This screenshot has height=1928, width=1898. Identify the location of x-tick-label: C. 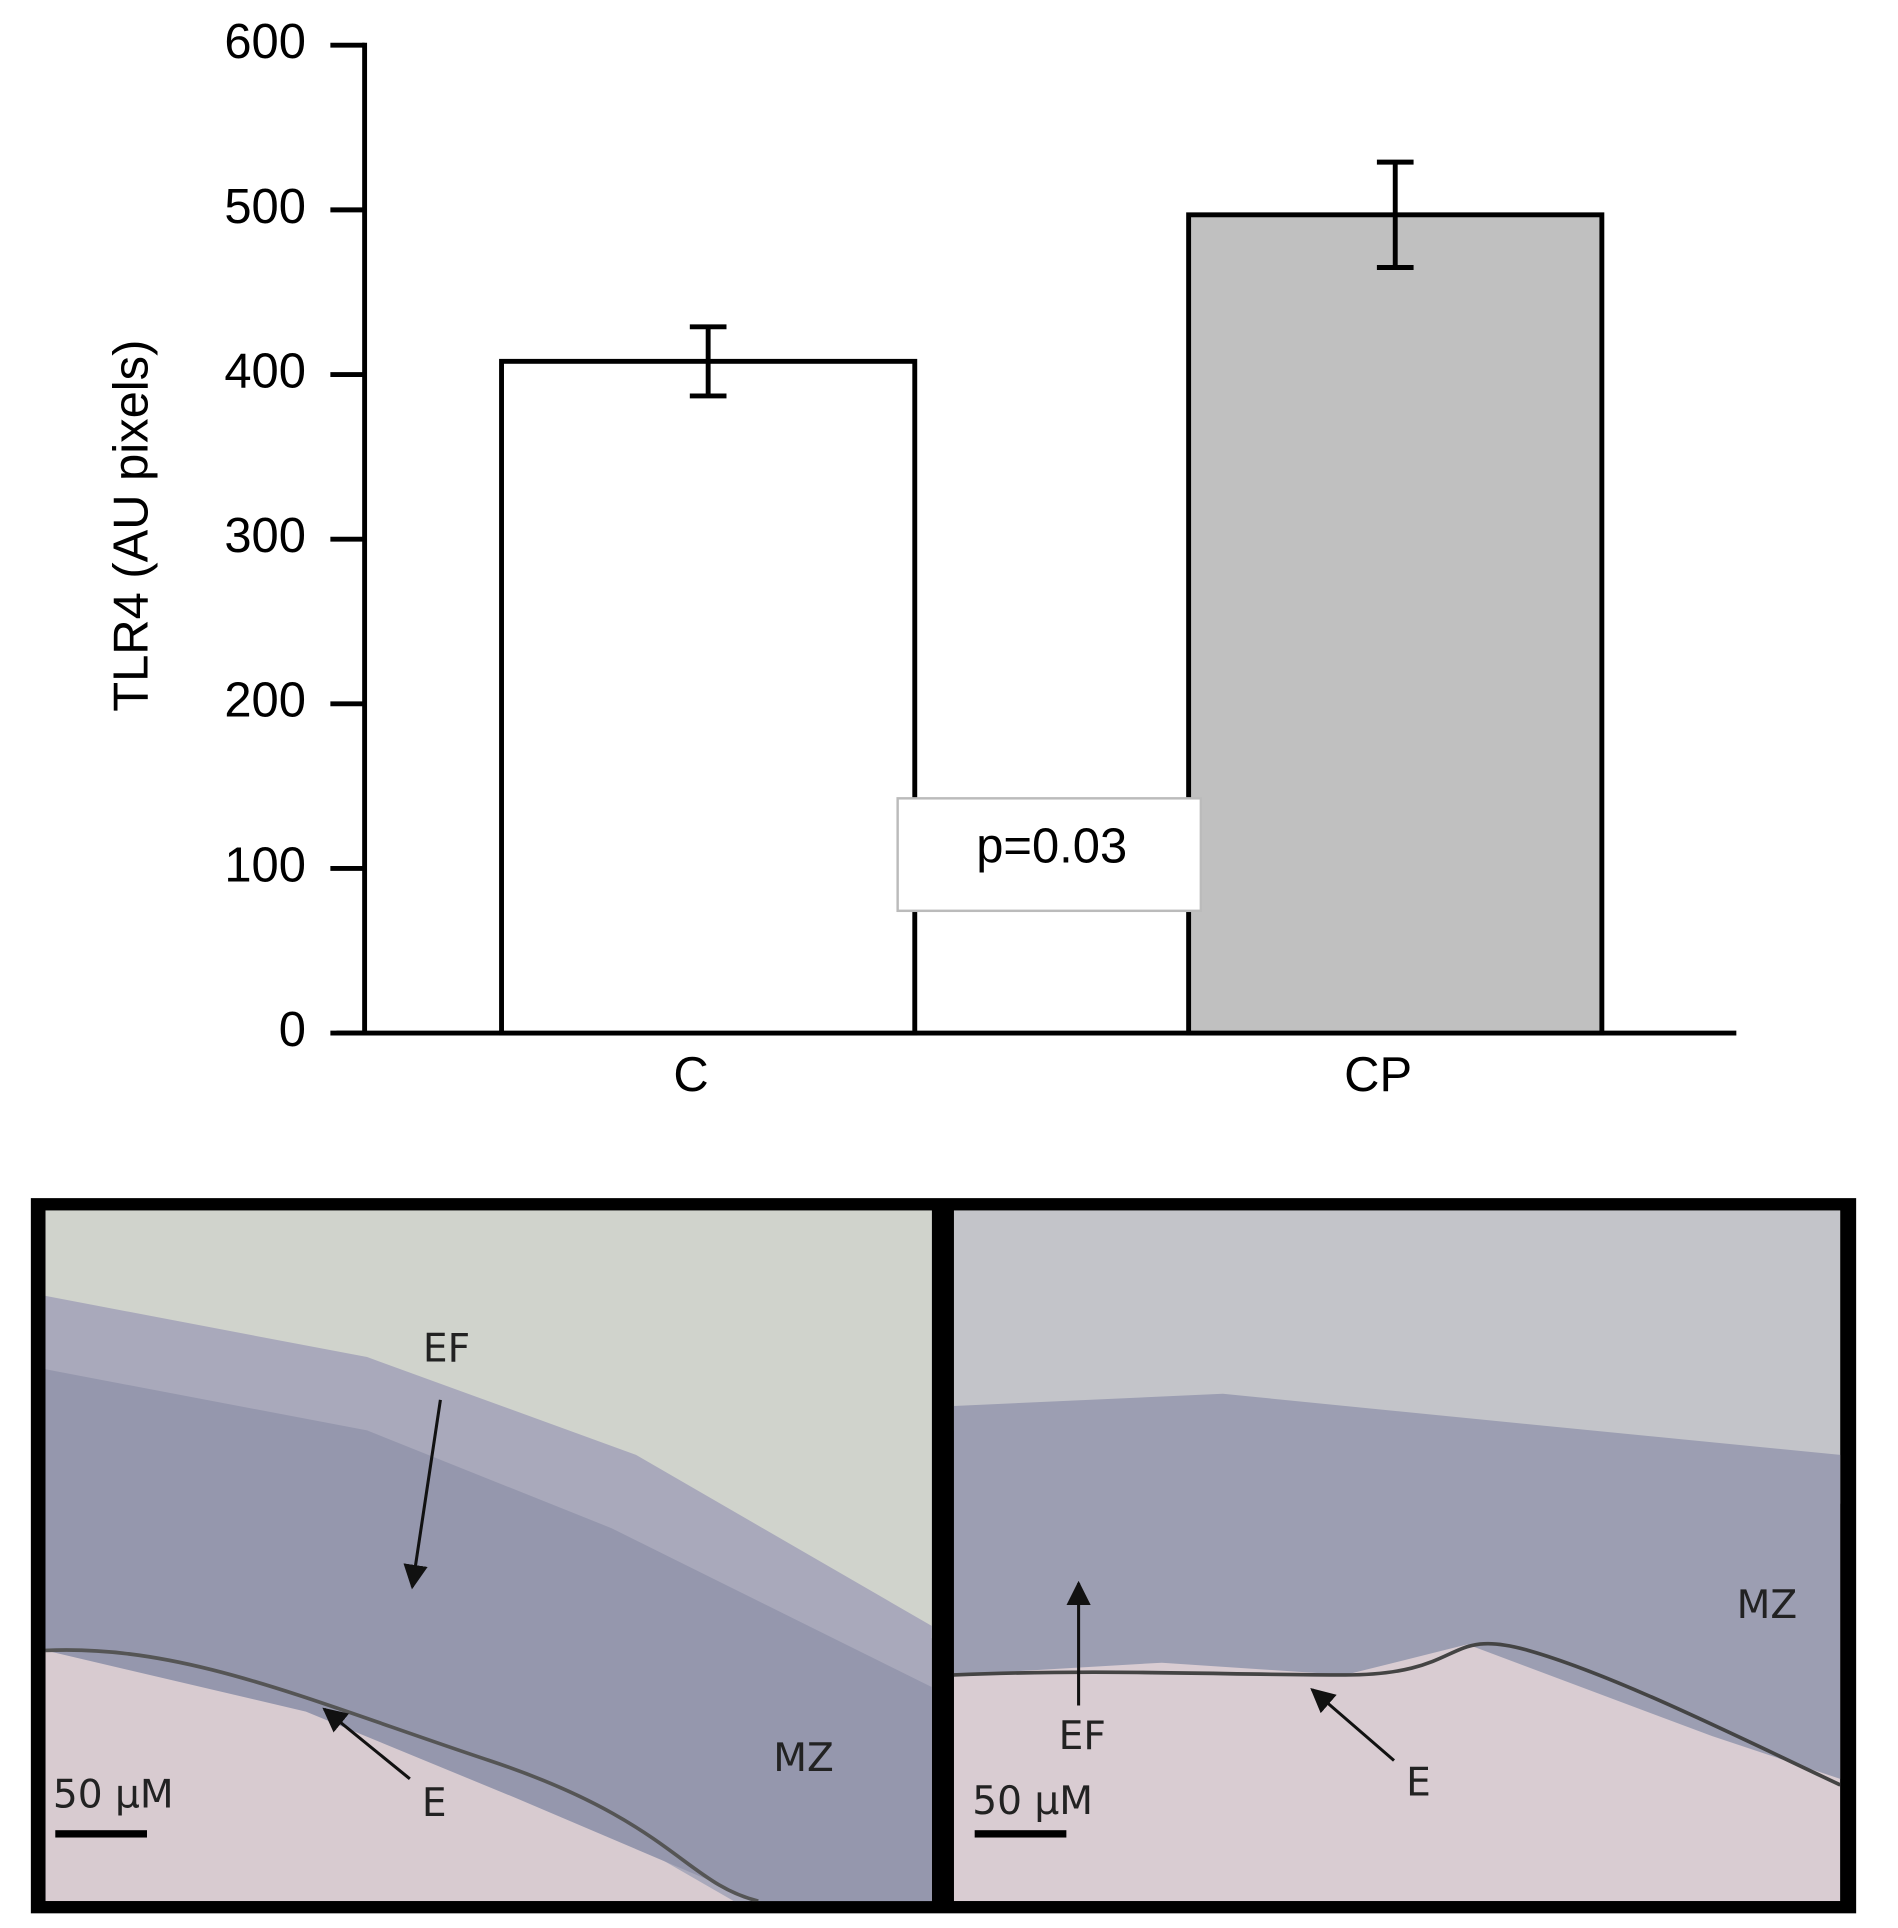
(690, 1075).